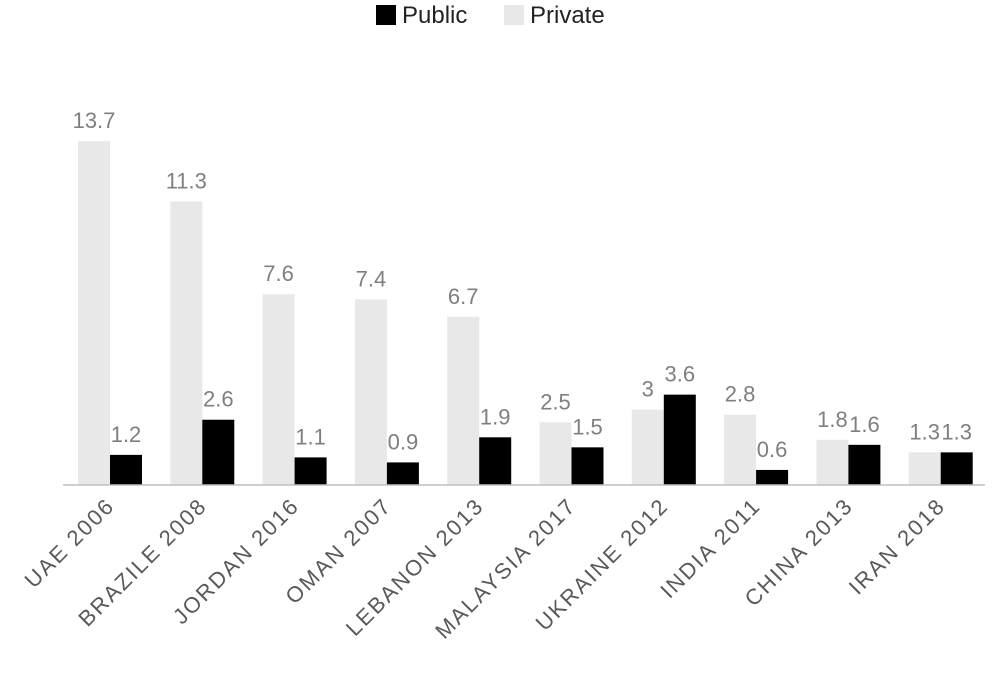 The width and height of the screenshot is (1000, 694). I want to click on bar-public-china-2013, so click(864, 464).